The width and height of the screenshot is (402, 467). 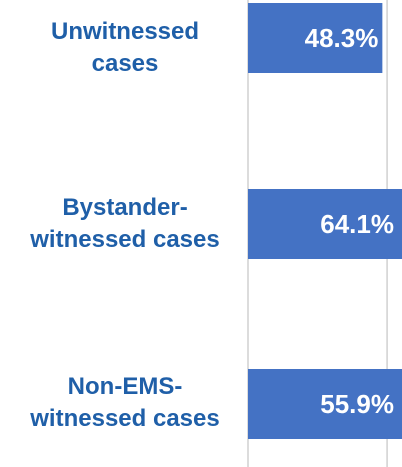 What do you see at coordinates (357, 224) in the screenshot?
I see `value-label: 64.1%` at bounding box center [357, 224].